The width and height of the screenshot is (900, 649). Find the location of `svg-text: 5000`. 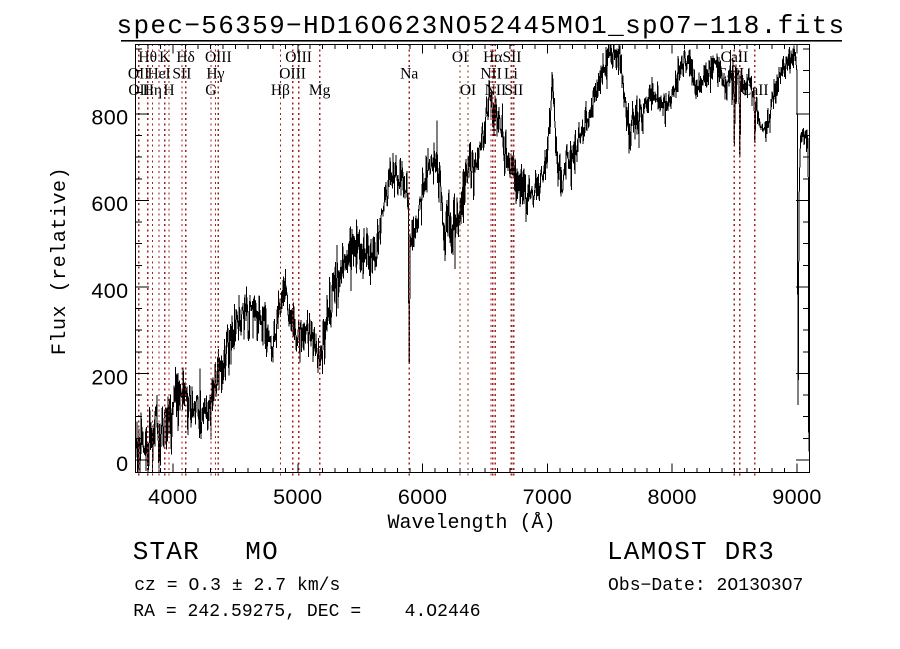

svg-text: 5000 is located at coordinates (297, 497).